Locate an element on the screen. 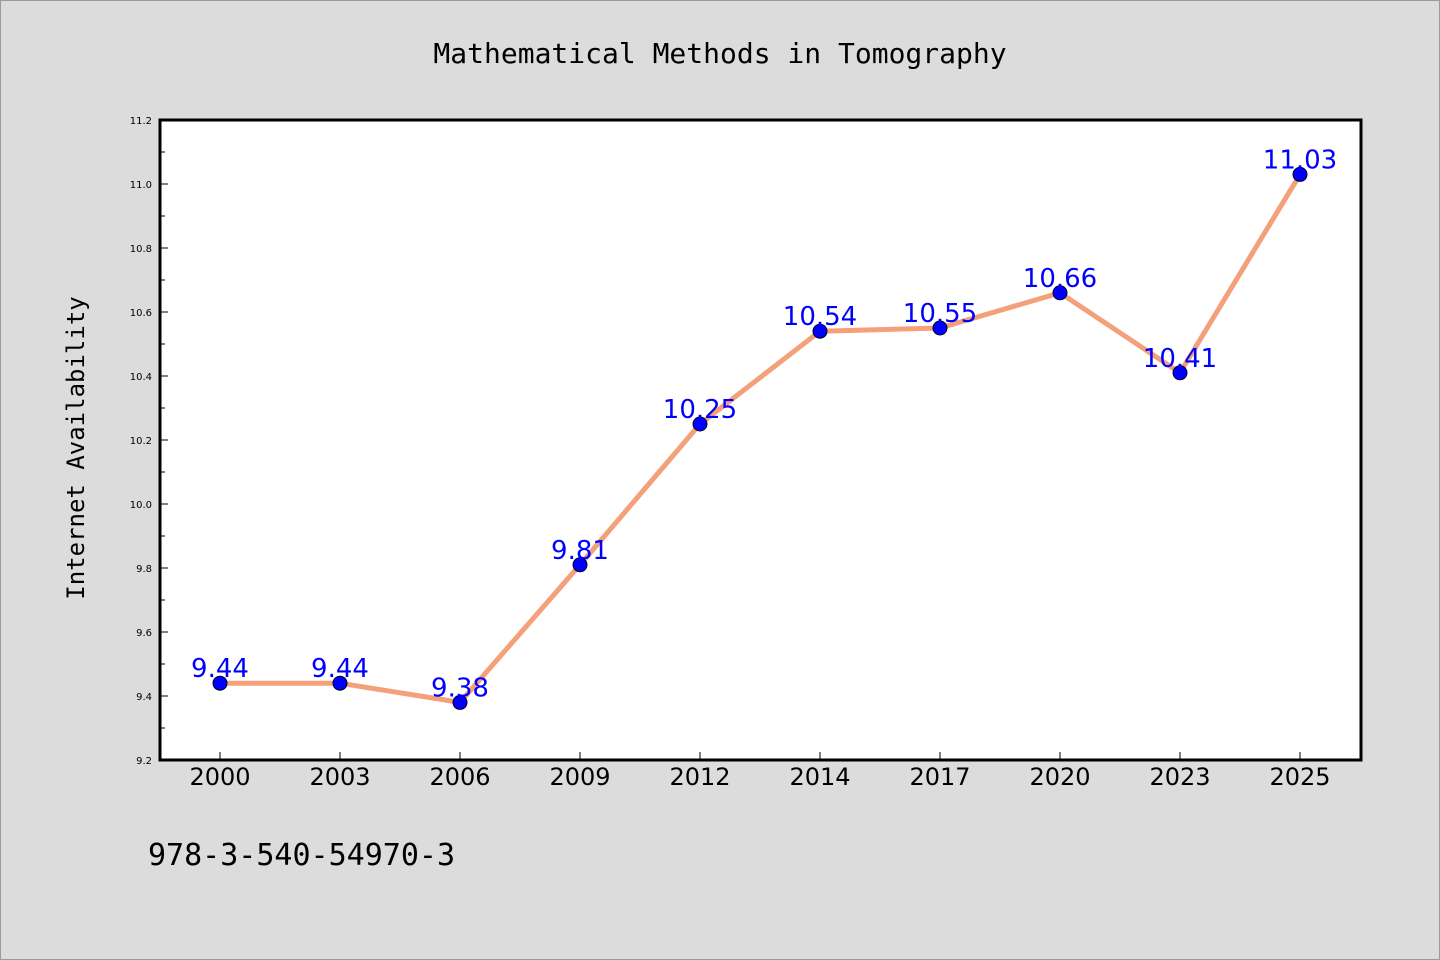 This screenshot has height=960, width=1440. x-tick-label: 2023 is located at coordinates (1179, 777).